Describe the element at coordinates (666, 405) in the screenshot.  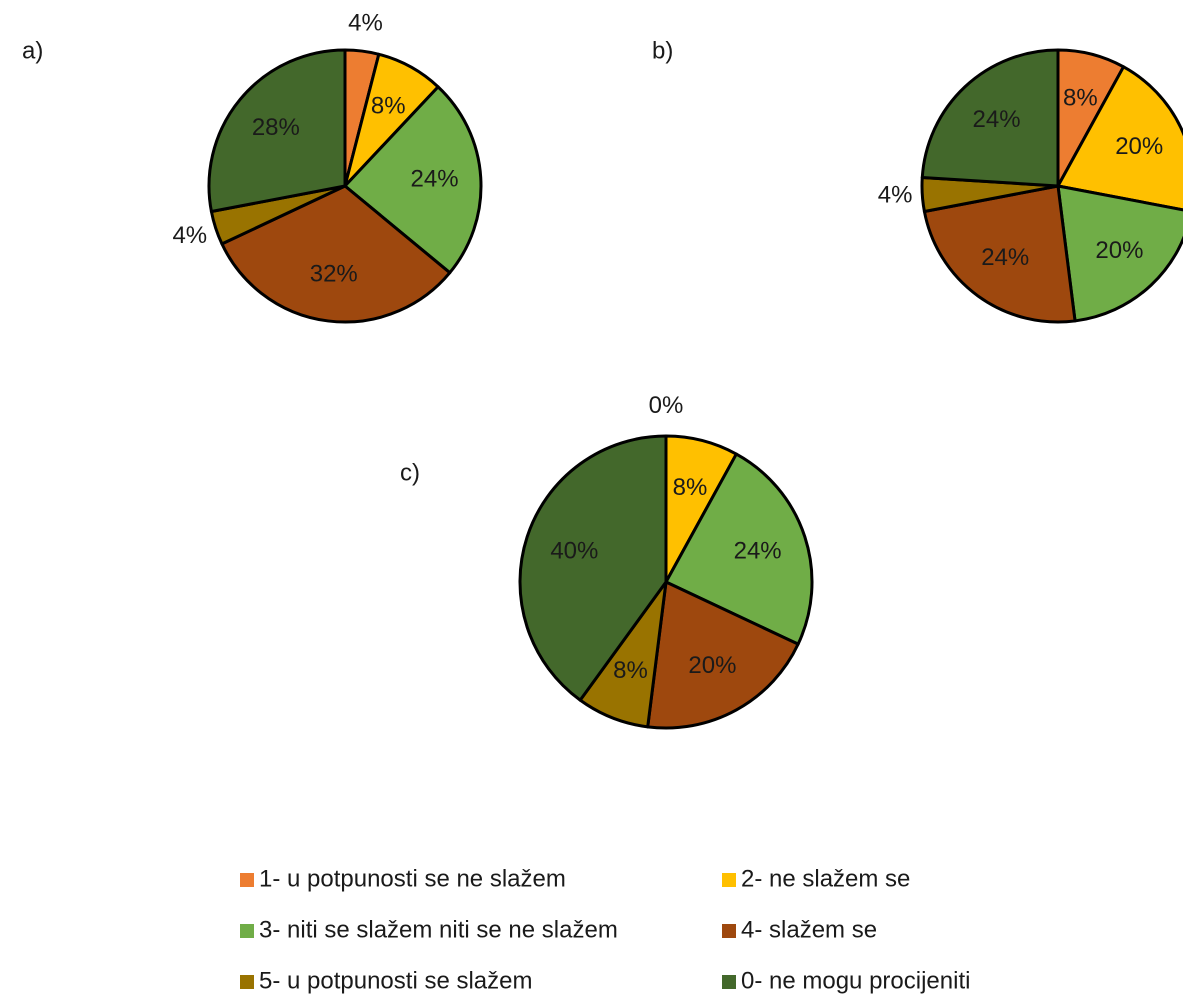
I see `data-label: 0%` at that location.